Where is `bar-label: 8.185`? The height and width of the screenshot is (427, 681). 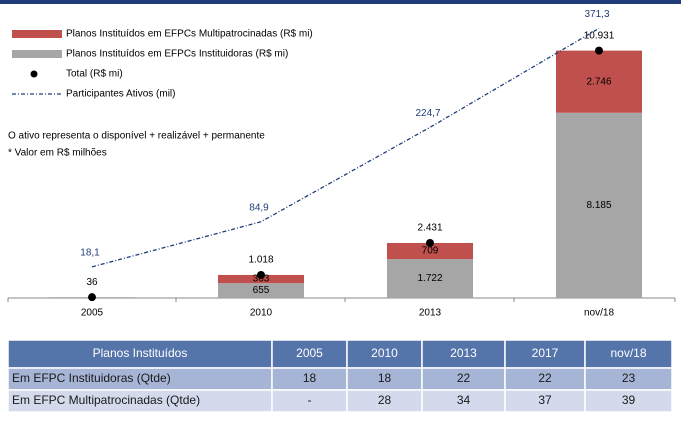 bar-label: 8.185 is located at coordinates (598, 205).